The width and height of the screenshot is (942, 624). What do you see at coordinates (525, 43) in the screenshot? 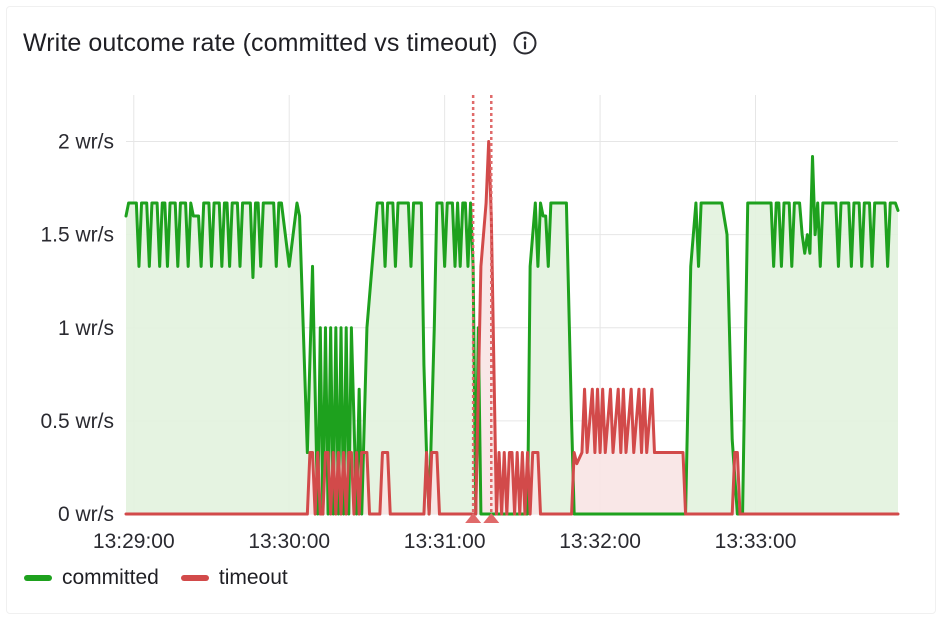
I see `info-icon` at bounding box center [525, 43].